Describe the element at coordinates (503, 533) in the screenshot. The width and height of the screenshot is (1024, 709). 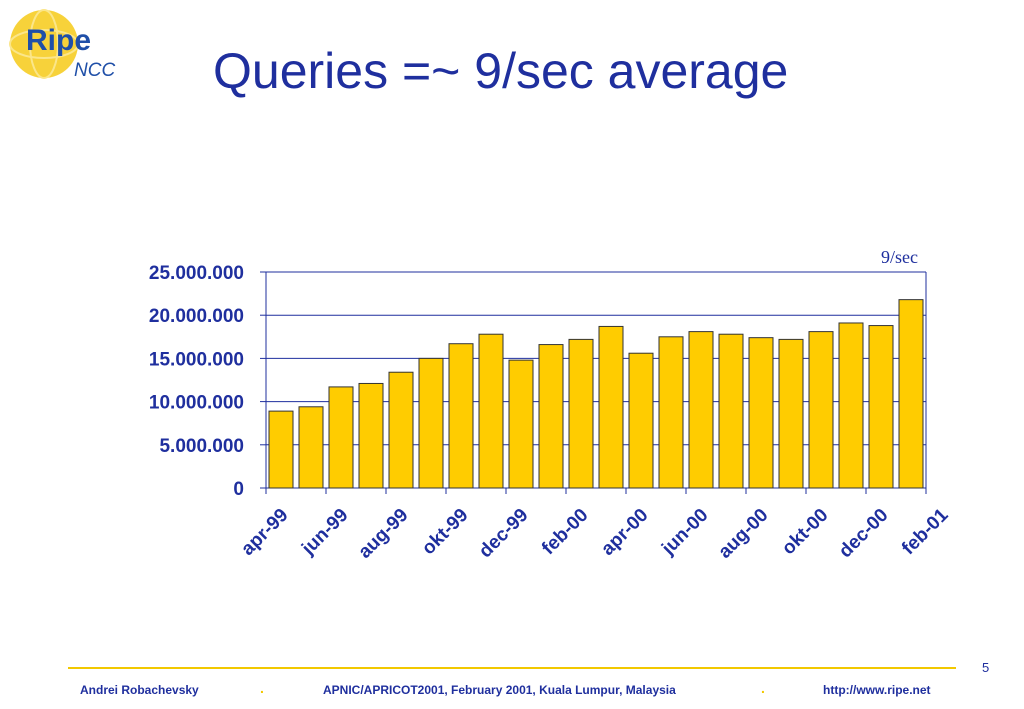
I see `x-tick-label: dec-99` at that location.